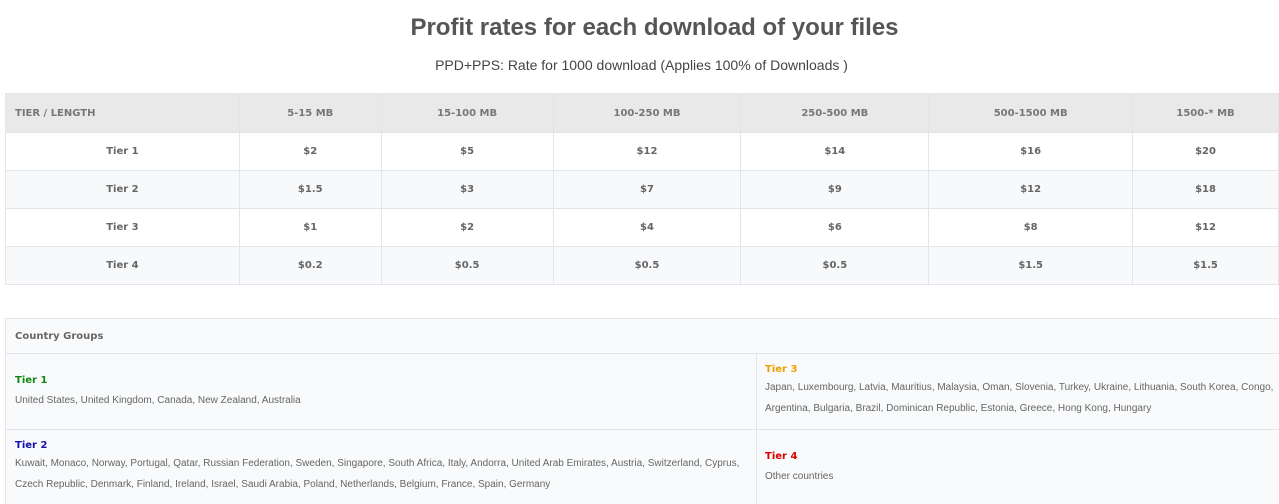 This screenshot has width=1279, height=504. What do you see at coordinates (122, 113) in the screenshot?
I see `column-header: TIER / LENGTH` at bounding box center [122, 113].